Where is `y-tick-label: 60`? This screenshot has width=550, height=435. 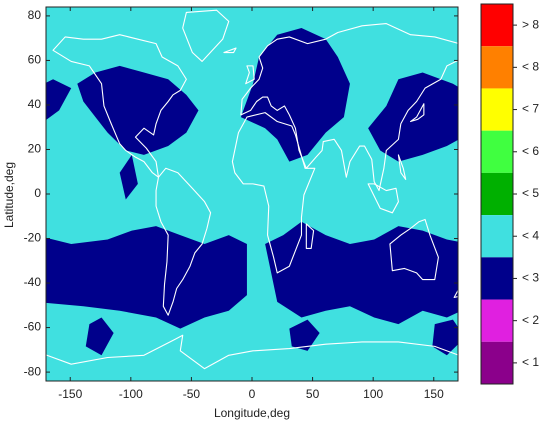 y-tick-label: 60 is located at coordinates (35, 60).